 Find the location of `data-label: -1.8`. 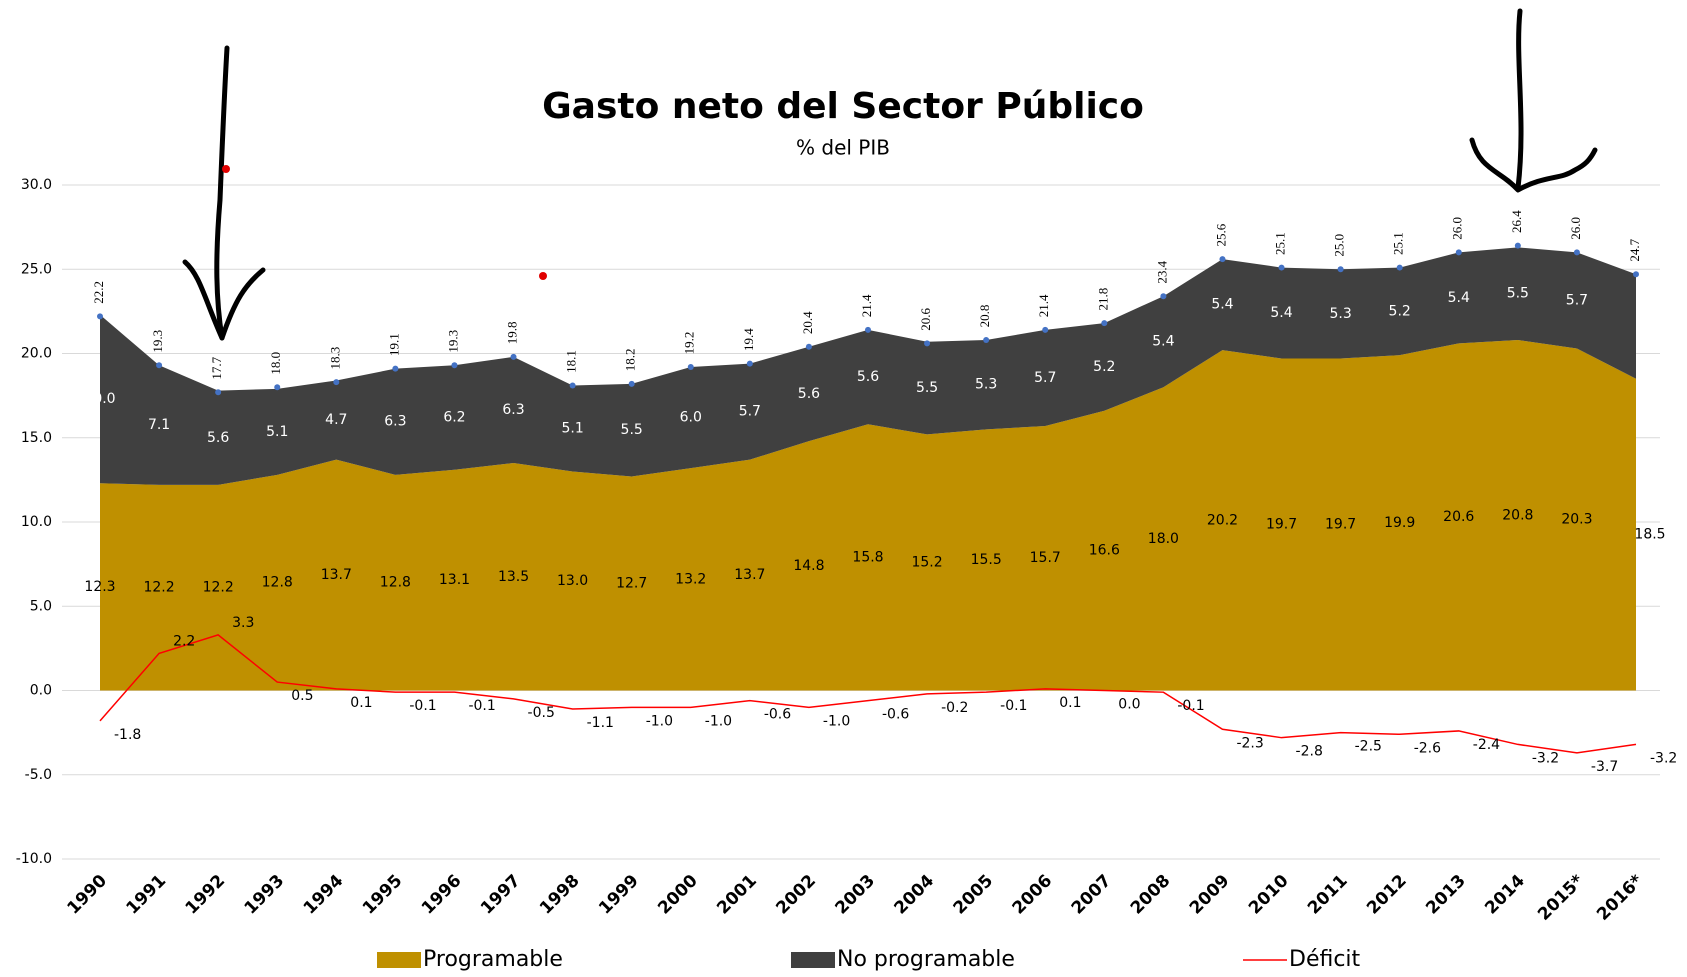

data-label: -1.8 is located at coordinates (127, 735).